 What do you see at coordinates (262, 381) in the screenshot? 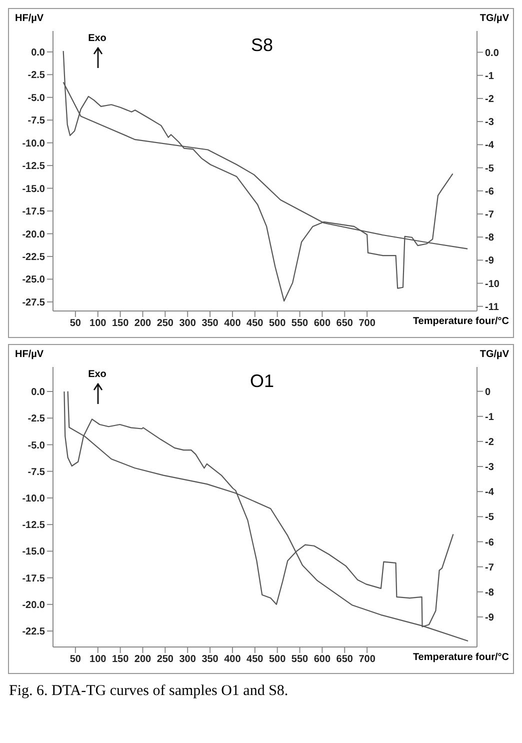
I see `chart-title: O1` at bounding box center [262, 381].